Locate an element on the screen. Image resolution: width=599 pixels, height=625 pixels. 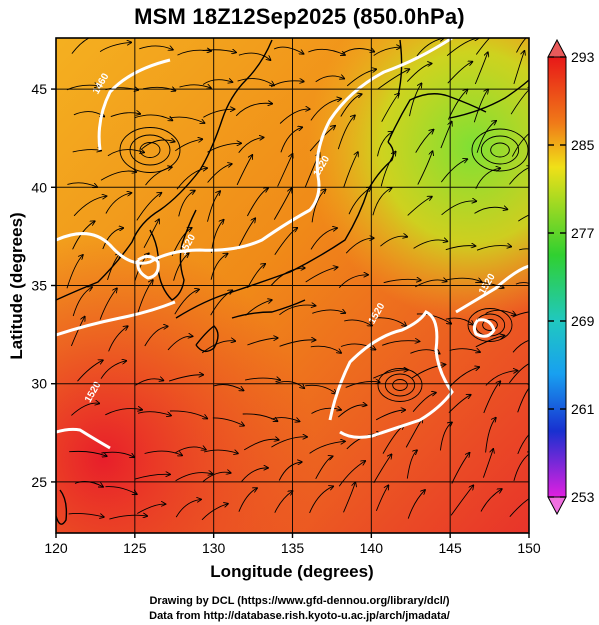
x-tick-label: 120 is located at coordinates (56, 548).